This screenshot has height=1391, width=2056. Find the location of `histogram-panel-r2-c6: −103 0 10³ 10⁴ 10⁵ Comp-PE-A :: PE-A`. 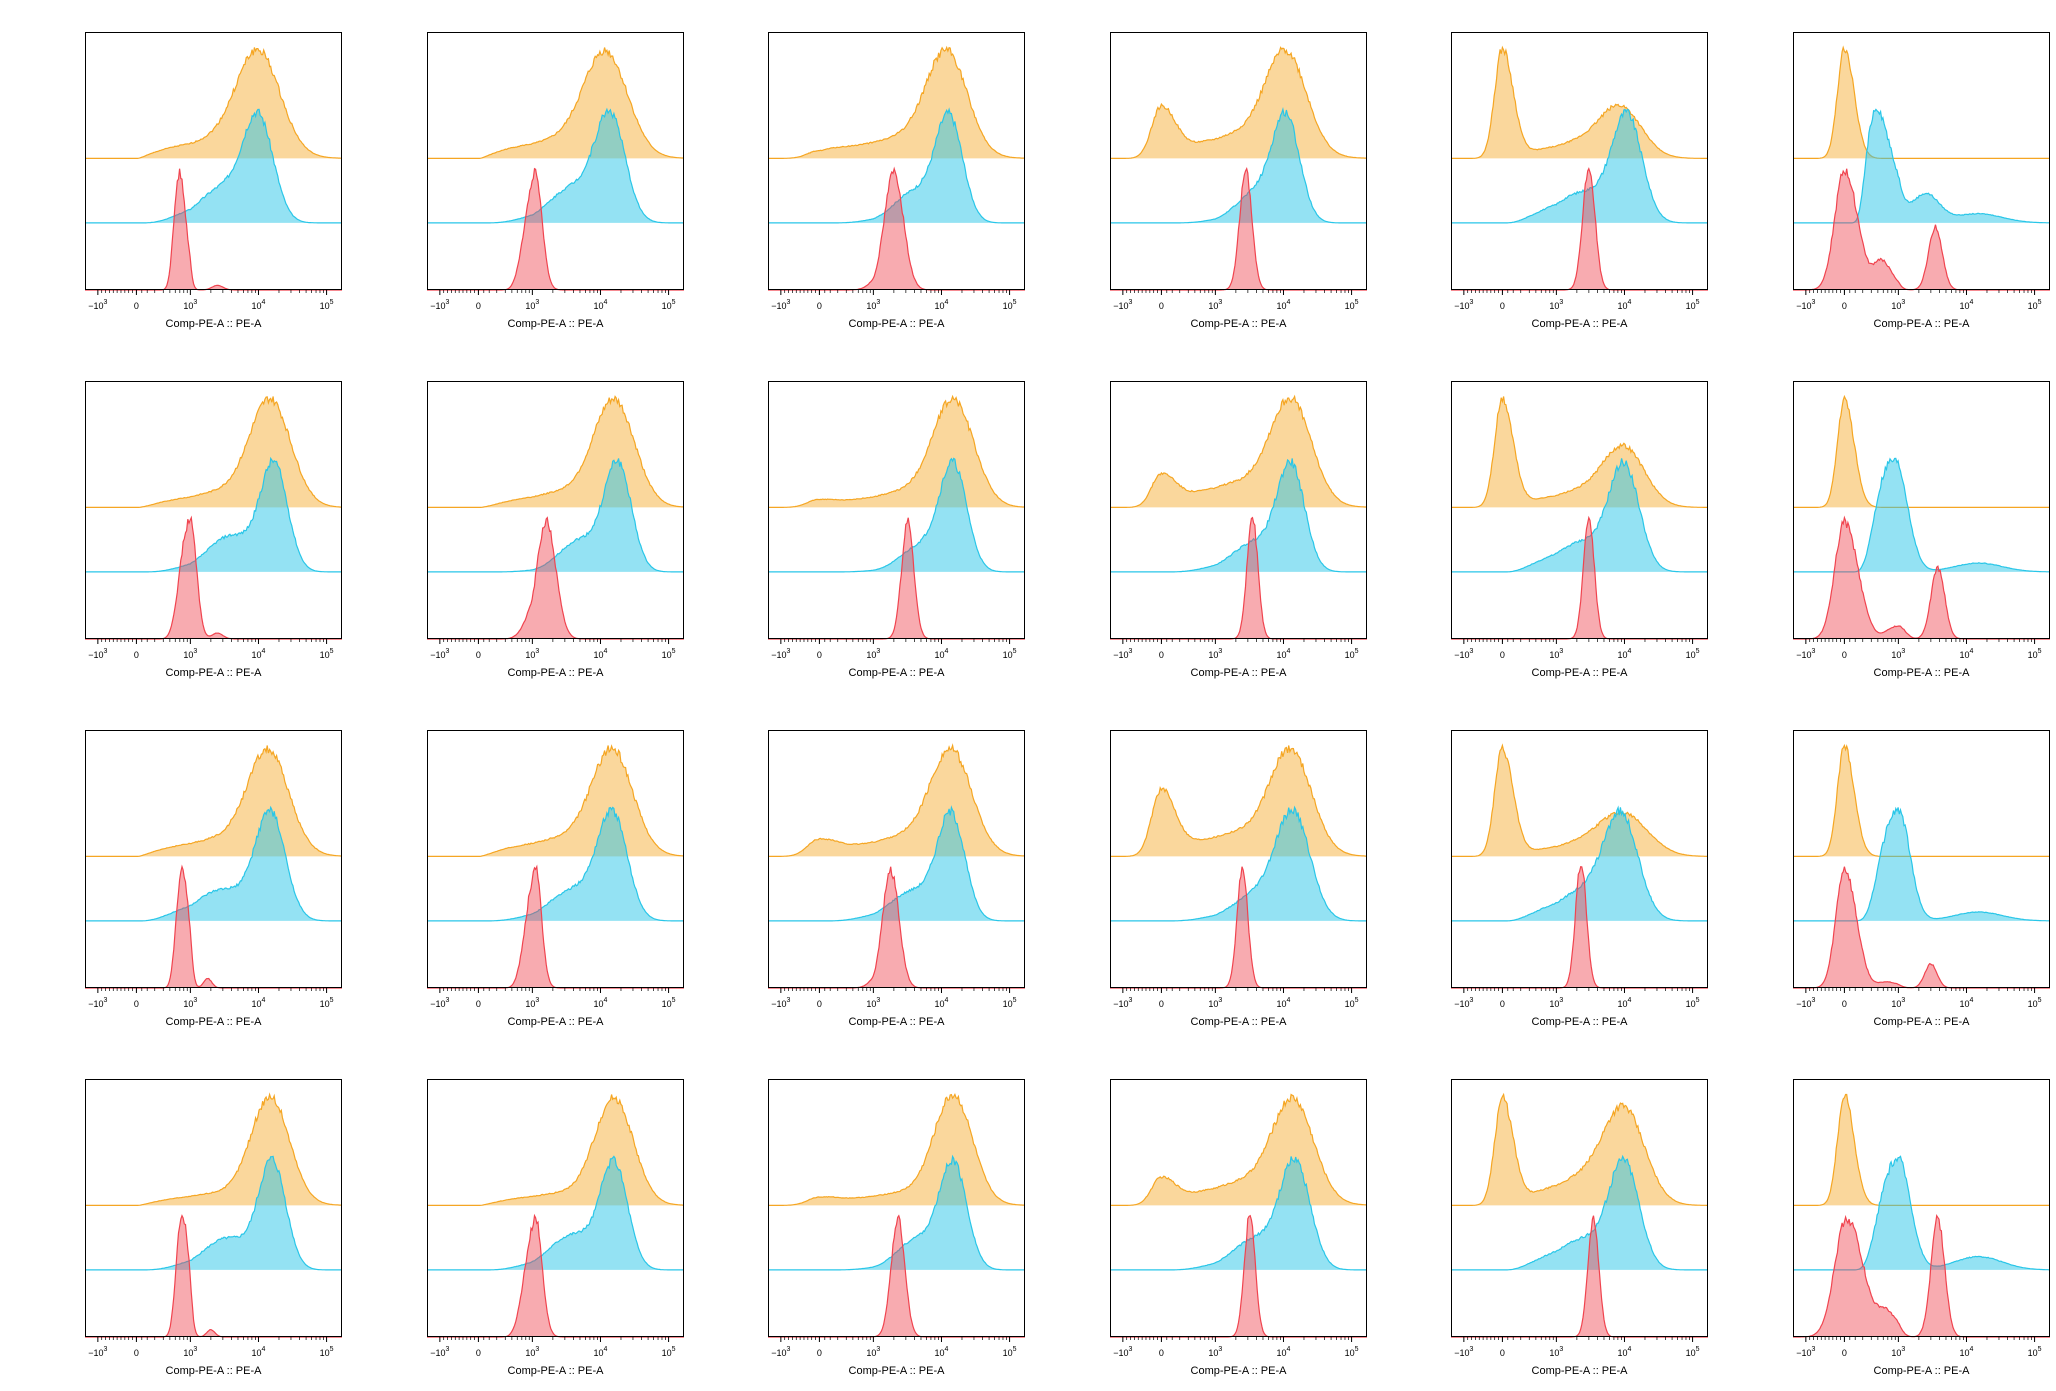

histogram-panel-r2-c6: −103 0 10³ 10⁴ 10⁵ Comp-PE-A :: PE-A is located at coordinates (1921, 535).